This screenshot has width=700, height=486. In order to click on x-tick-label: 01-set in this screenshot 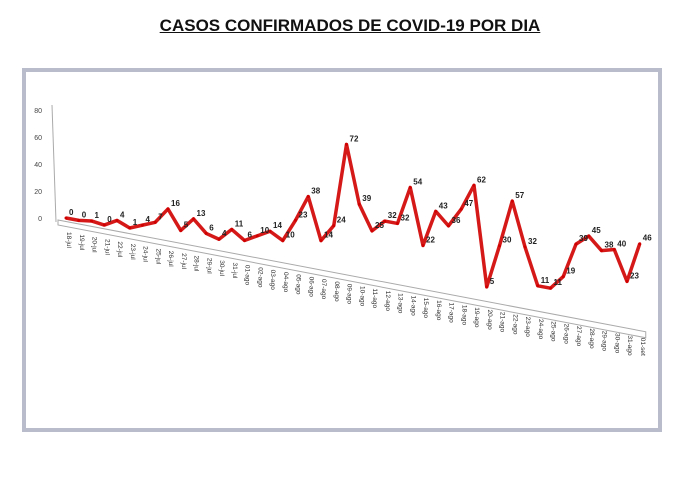, I will do `click(642, 347)`.